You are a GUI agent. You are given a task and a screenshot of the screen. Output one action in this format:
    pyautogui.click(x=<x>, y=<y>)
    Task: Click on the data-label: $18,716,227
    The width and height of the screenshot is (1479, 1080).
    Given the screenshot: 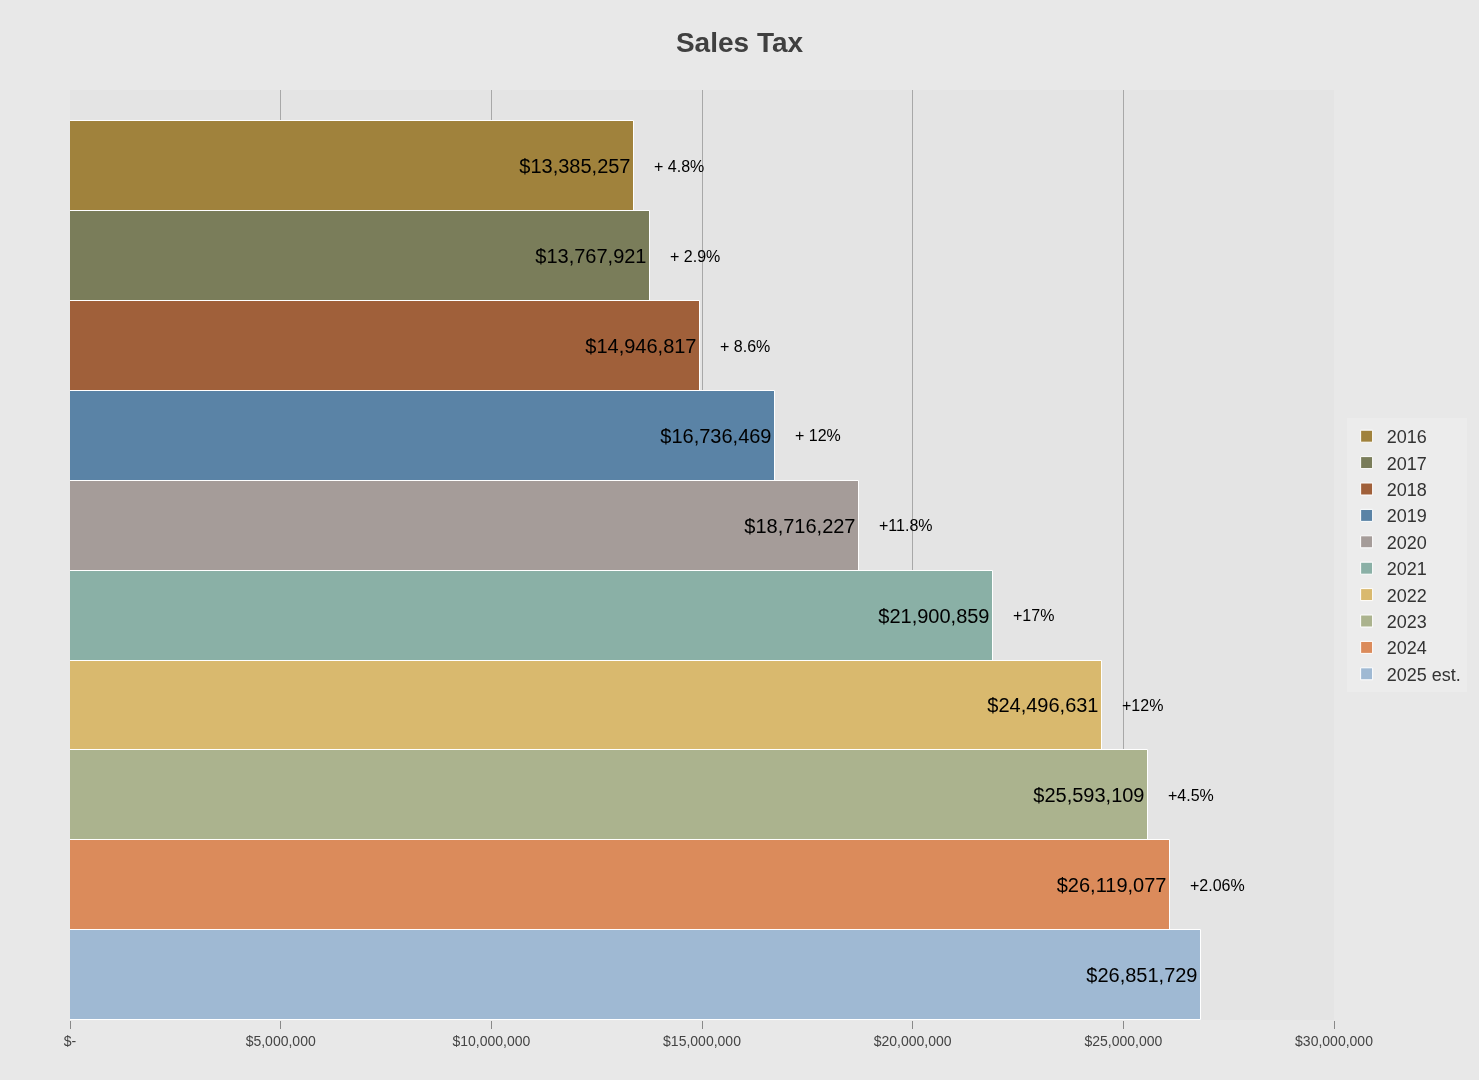 What is the action you would take?
    pyautogui.click(x=800, y=525)
    